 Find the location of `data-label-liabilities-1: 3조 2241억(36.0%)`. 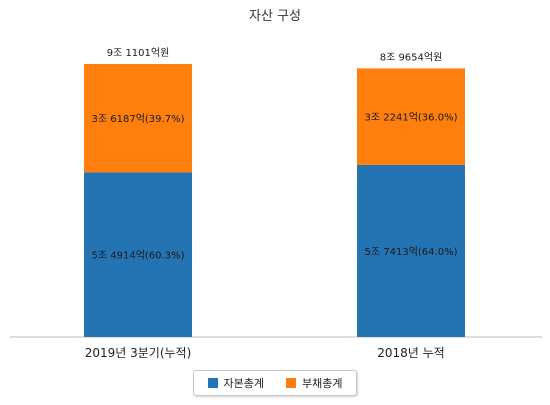

data-label-liabilities-1: 3조 2241억(36.0%) is located at coordinates (411, 118).